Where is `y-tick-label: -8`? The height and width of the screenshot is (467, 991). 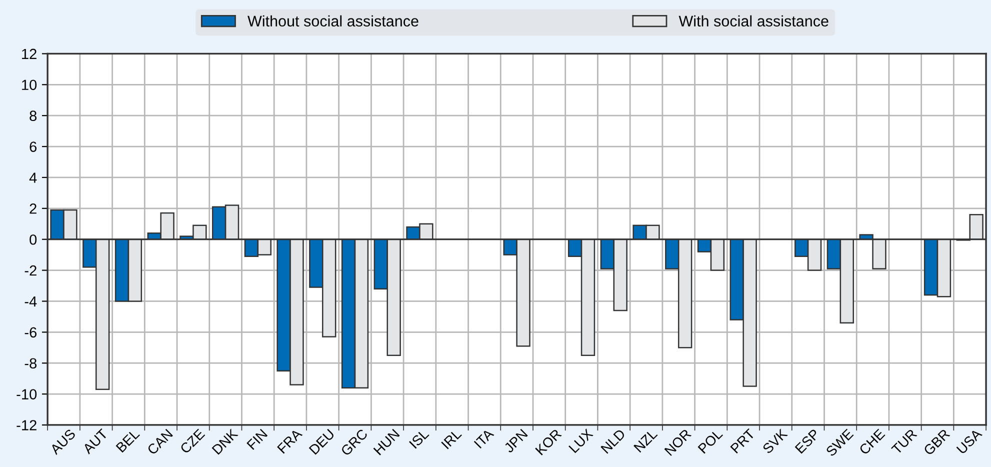
y-tick-label: -8 is located at coordinates (30, 363).